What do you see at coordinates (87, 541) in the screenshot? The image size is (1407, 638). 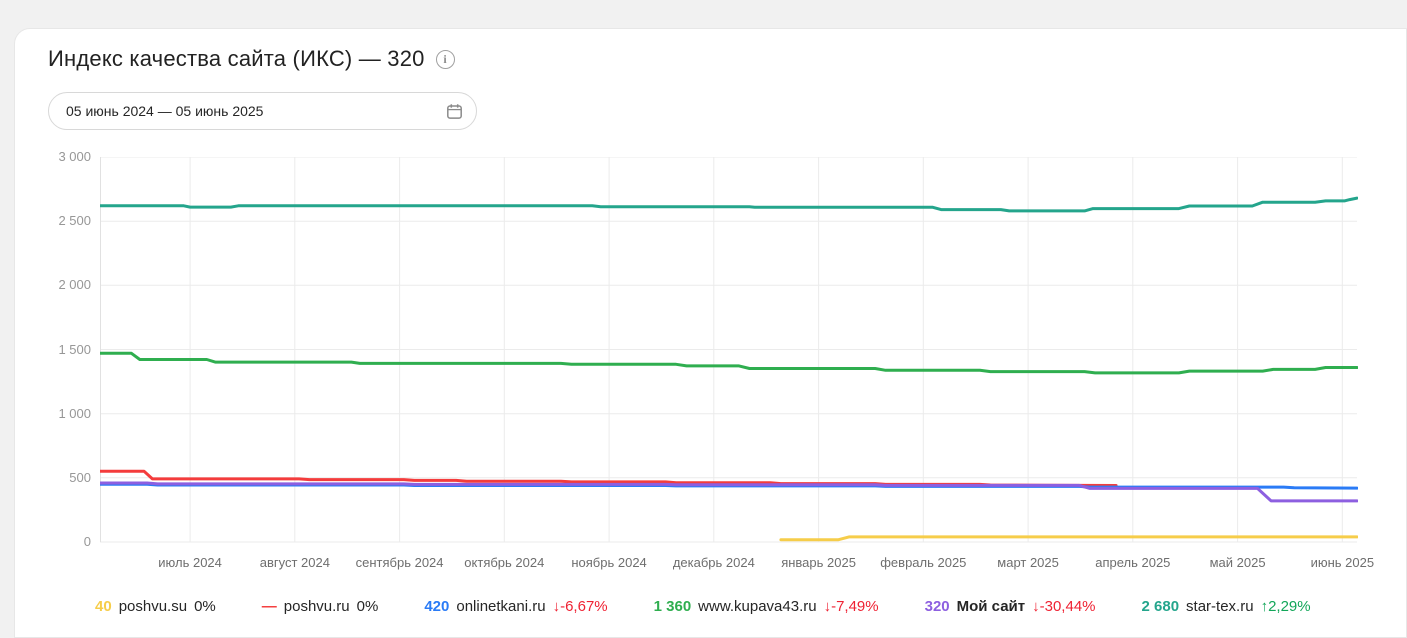 I see `y-axis-tick: 0` at bounding box center [87, 541].